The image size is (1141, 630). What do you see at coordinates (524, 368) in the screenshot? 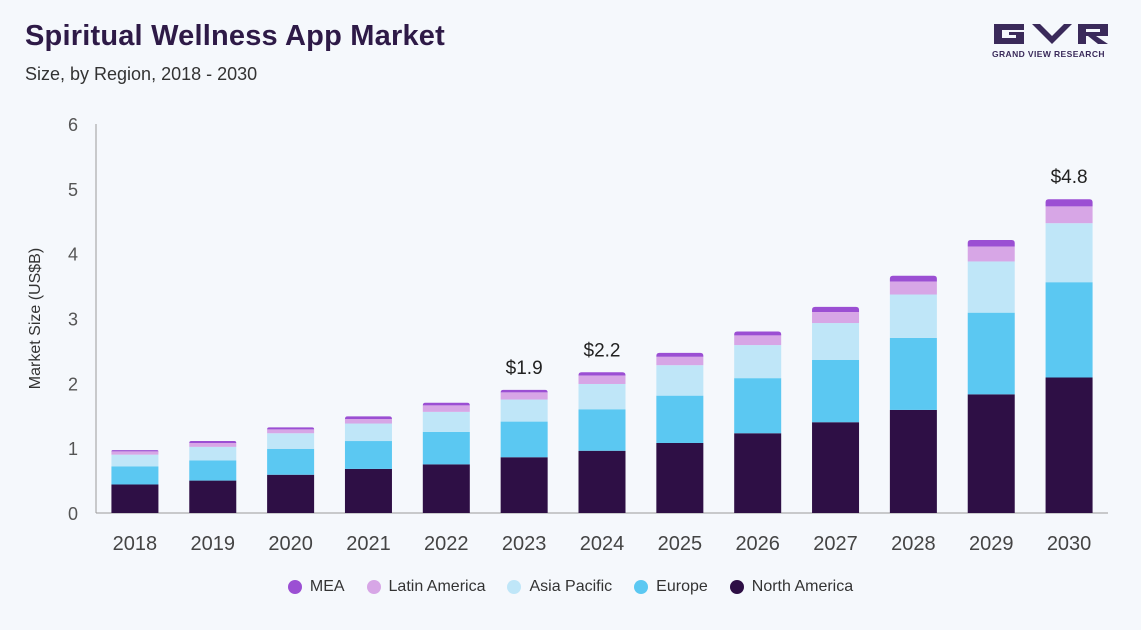
I see `bar-total-label: $1.9` at bounding box center [524, 368].